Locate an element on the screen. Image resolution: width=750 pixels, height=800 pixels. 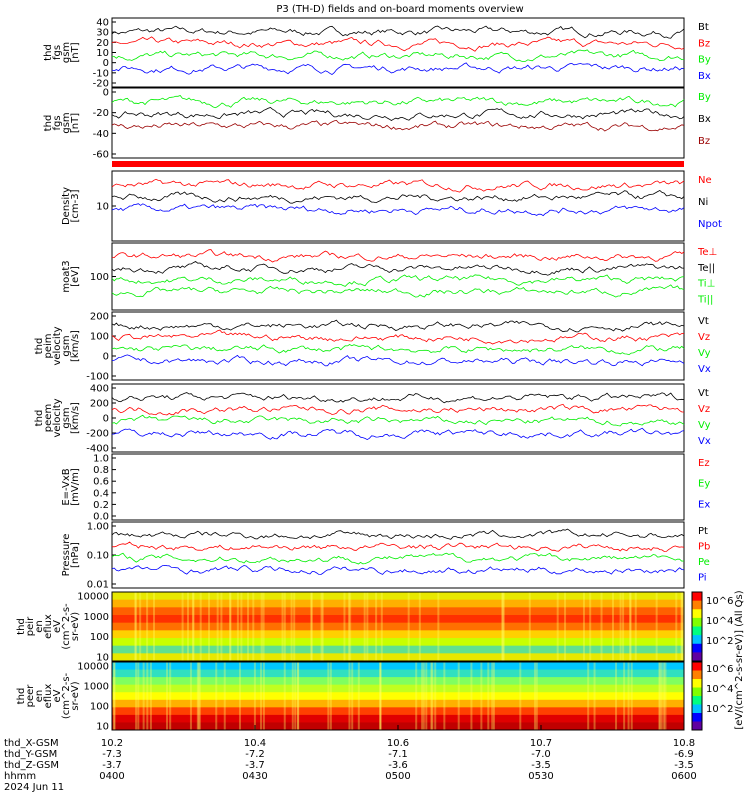
y-tick-label: 0.2 is located at coordinates (101, 505).